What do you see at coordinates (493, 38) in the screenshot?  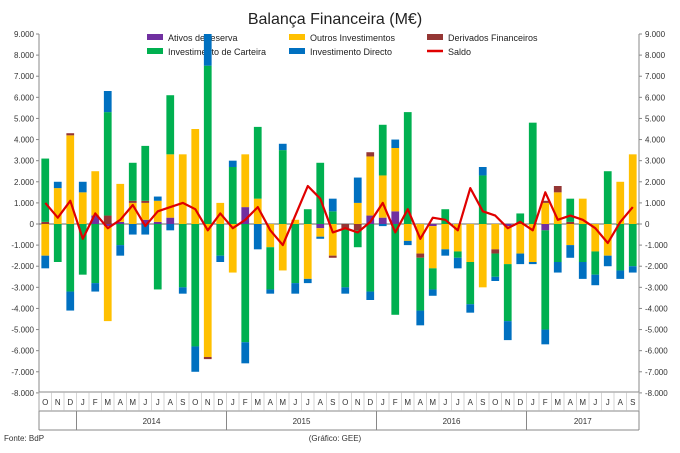 I see `legend-label: Derivados Financeiros` at bounding box center [493, 38].